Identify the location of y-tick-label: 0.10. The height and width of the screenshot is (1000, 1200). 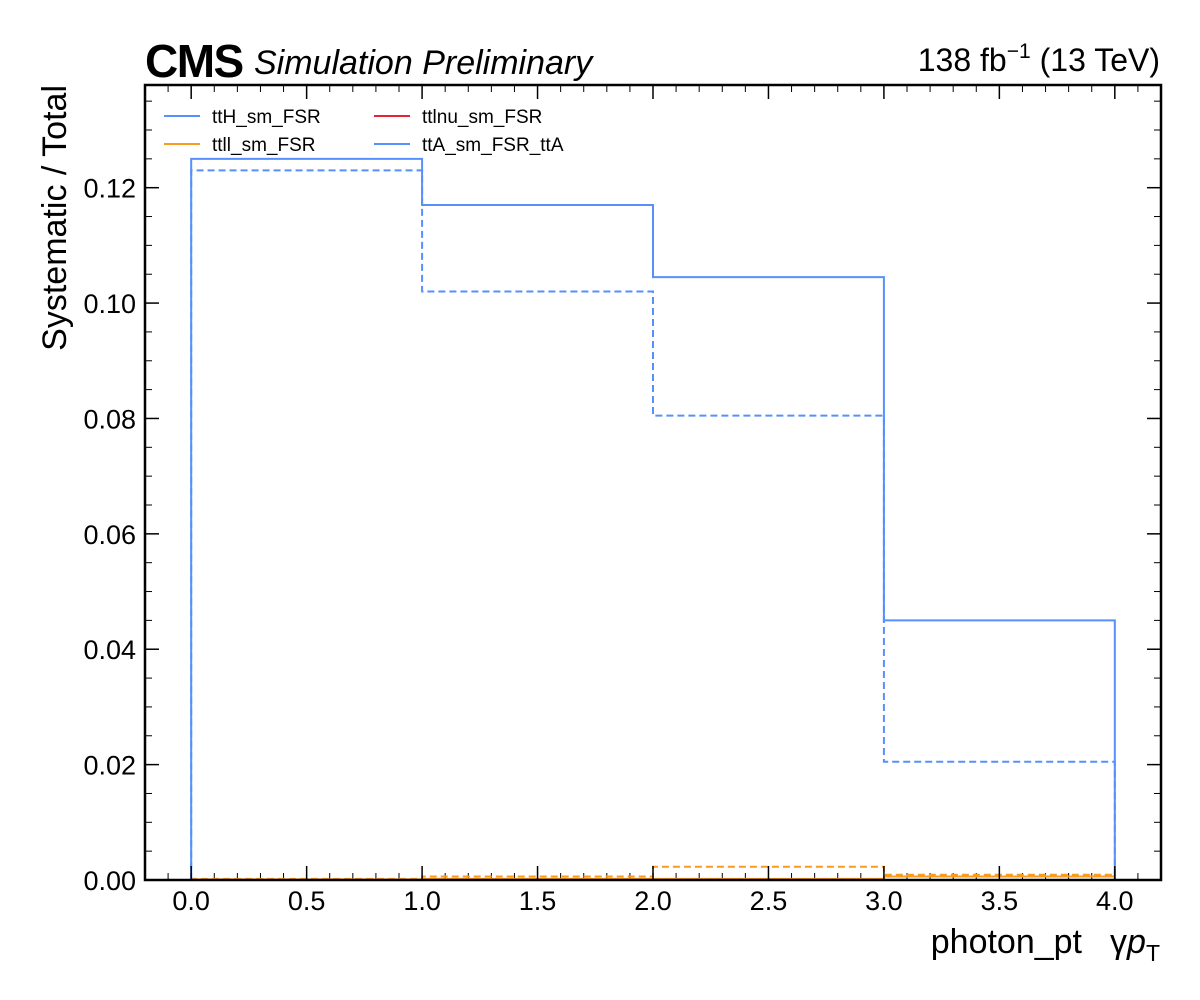
(109, 304).